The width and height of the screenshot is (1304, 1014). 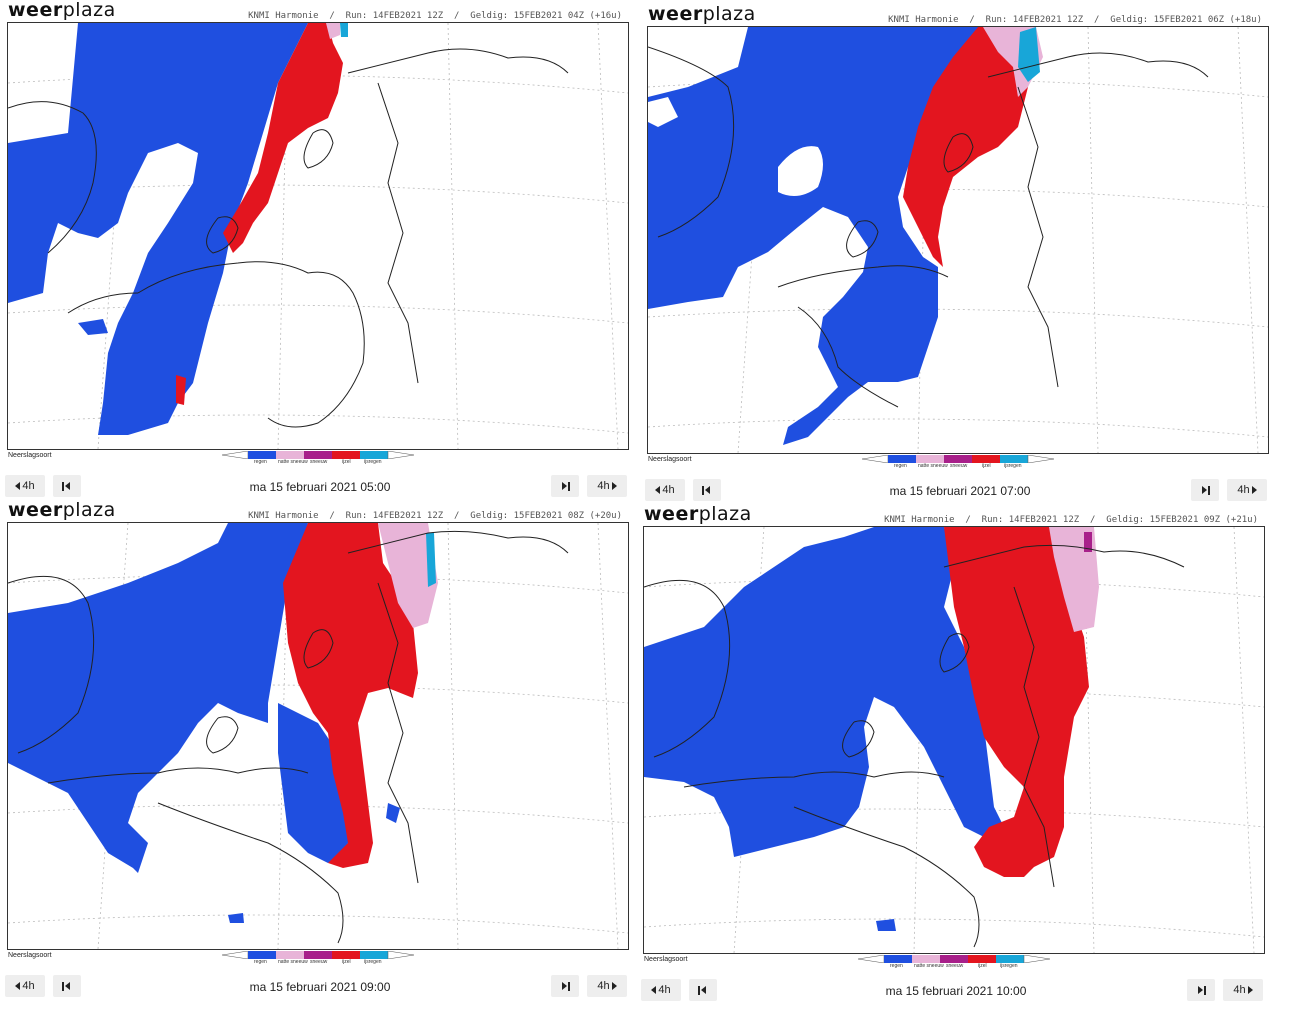 What do you see at coordinates (181, 390) in the screenshot?
I see `freezing-rain-patch` at bounding box center [181, 390].